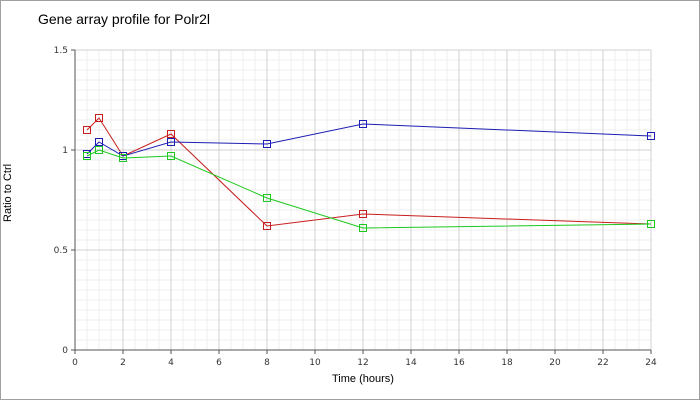  Describe the element at coordinates (171, 363) in the screenshot. I see `x-tick-label: 4` at that location.